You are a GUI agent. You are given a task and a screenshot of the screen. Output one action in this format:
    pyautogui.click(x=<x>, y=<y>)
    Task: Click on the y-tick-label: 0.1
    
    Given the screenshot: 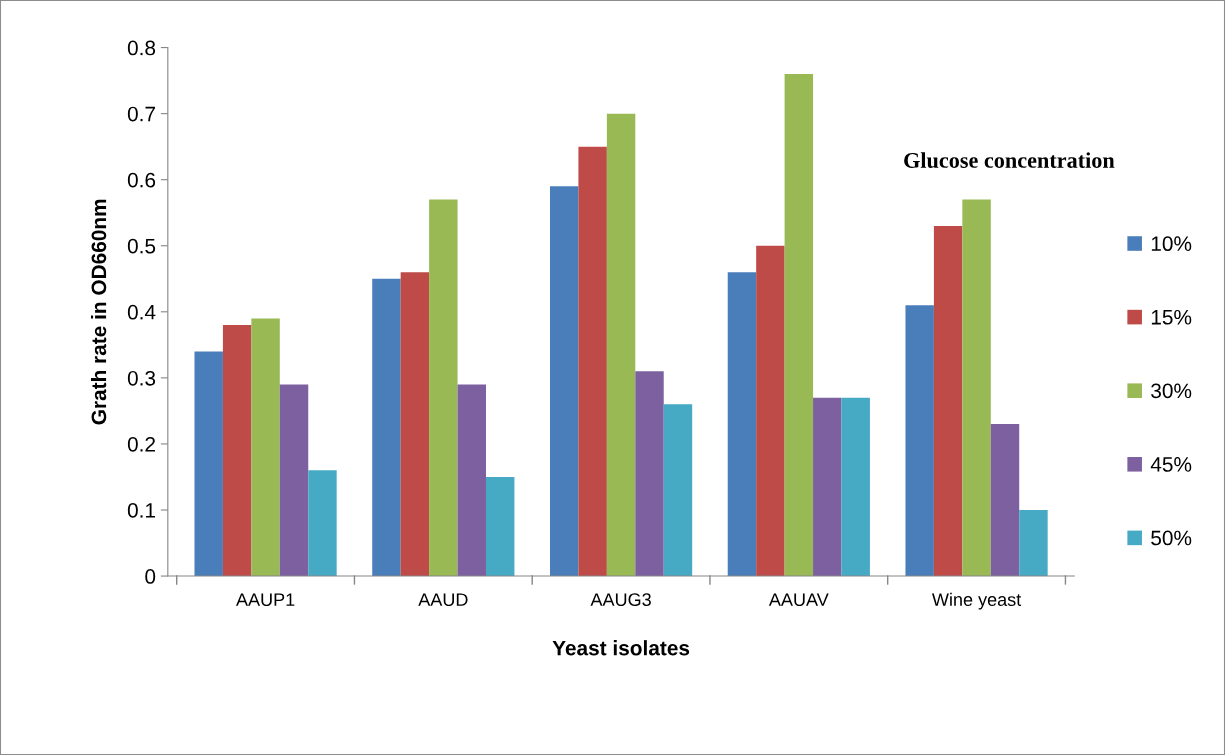 What is the action you would take?
    pyautogui.click(x=141, y=510)
    